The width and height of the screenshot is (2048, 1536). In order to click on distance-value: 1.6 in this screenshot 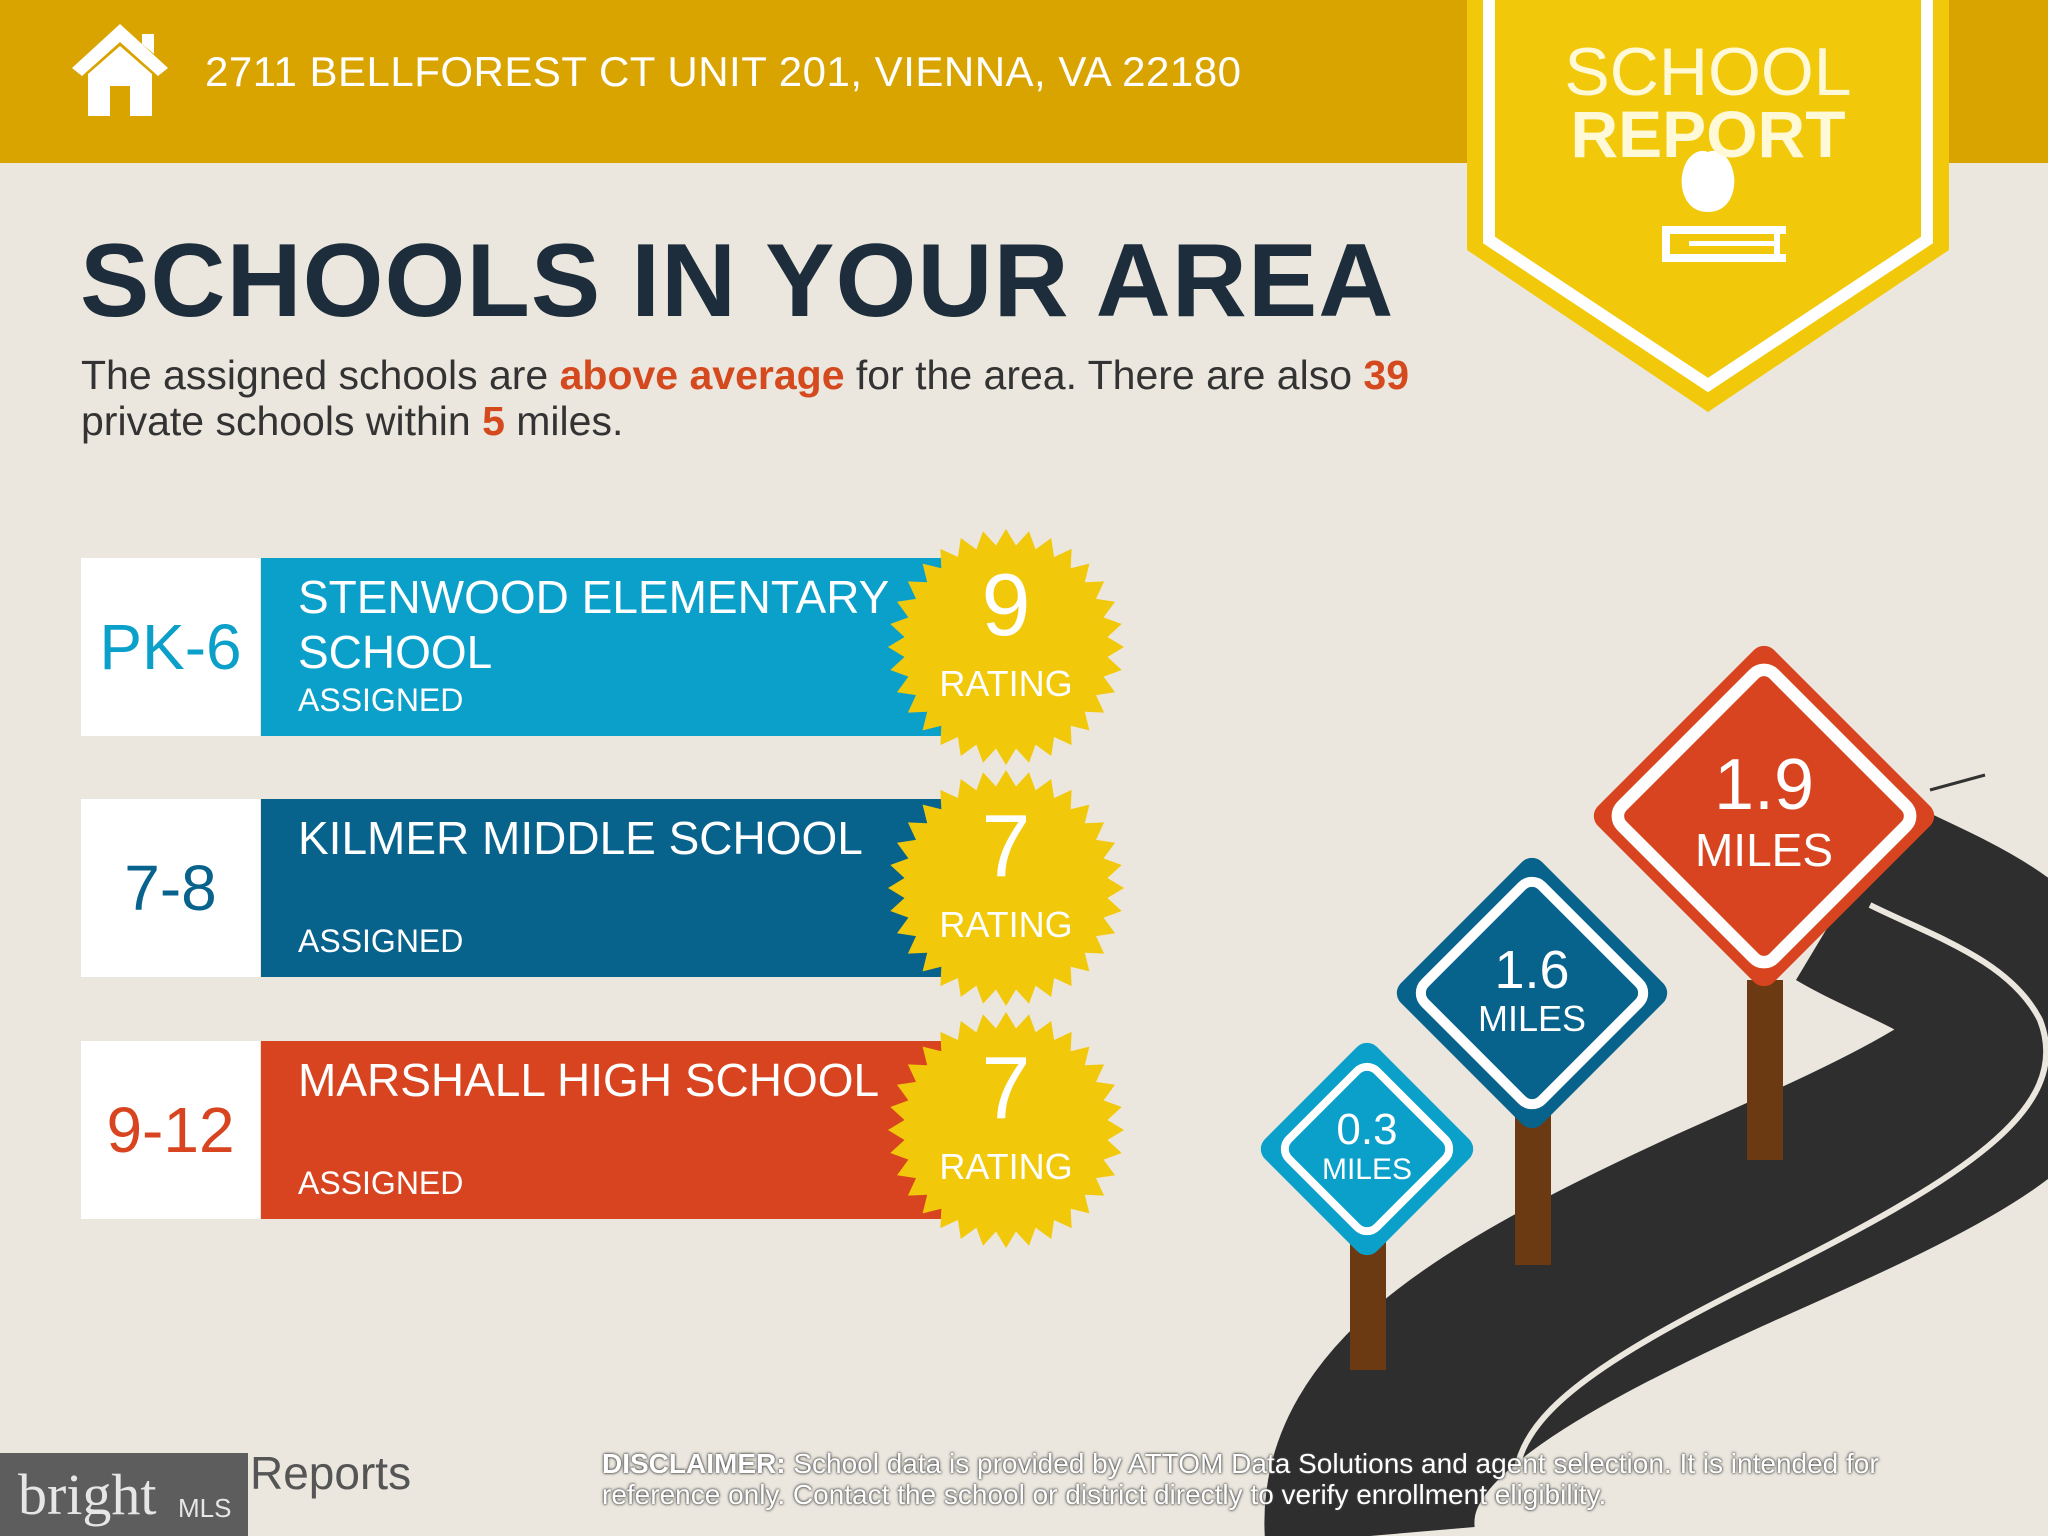, I will do `click(1532, 969)`.